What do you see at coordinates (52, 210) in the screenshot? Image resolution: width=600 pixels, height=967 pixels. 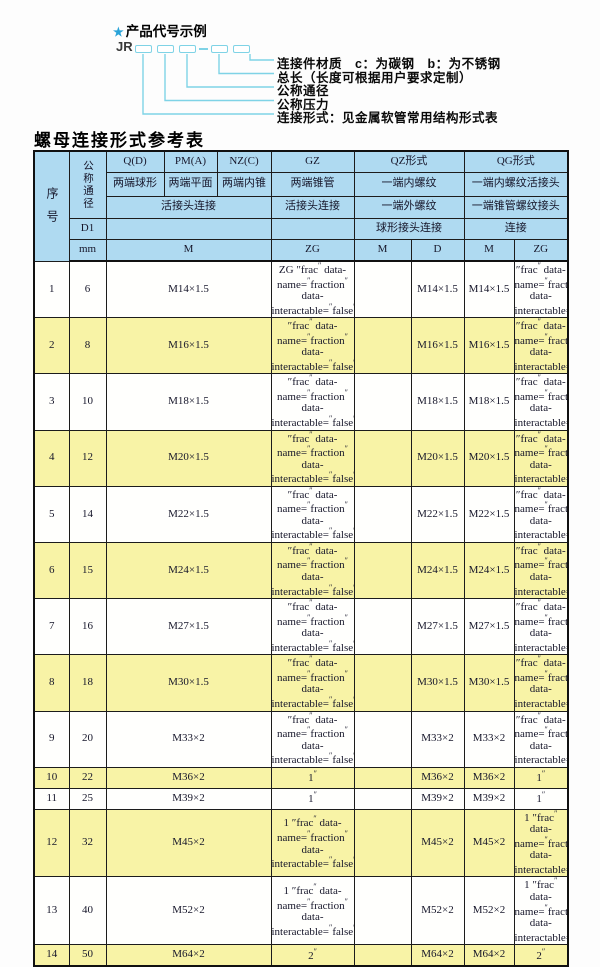 I see `col-header-seq-text: 序号` at bounding box center [52, 210].